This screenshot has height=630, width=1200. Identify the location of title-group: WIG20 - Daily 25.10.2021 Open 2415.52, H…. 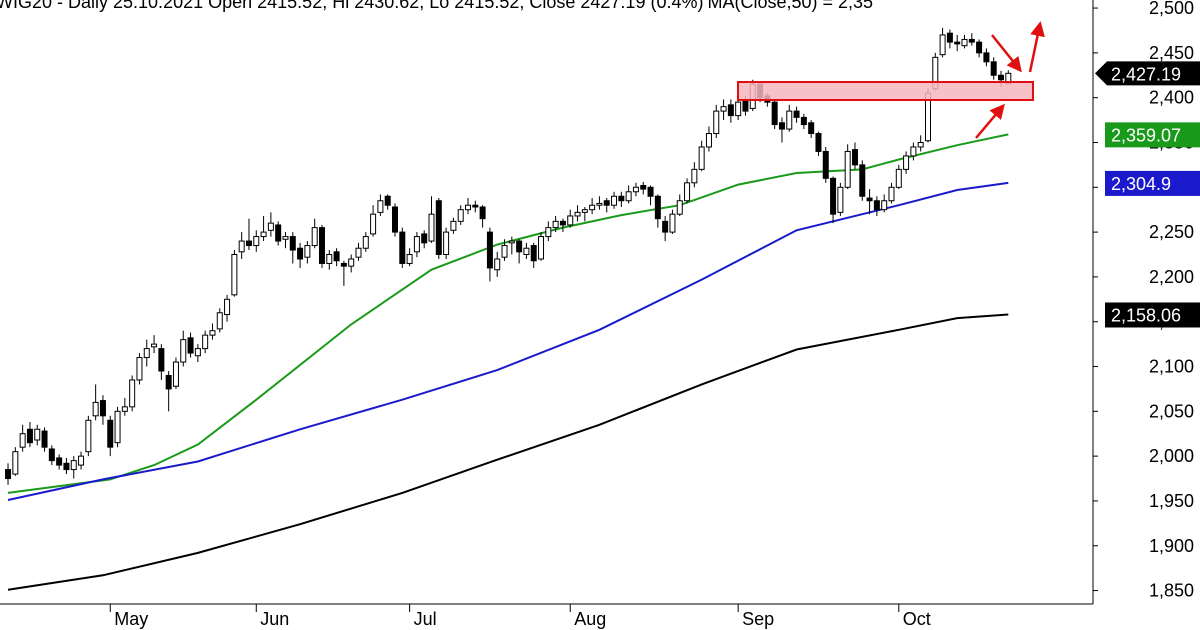
(436, 6).